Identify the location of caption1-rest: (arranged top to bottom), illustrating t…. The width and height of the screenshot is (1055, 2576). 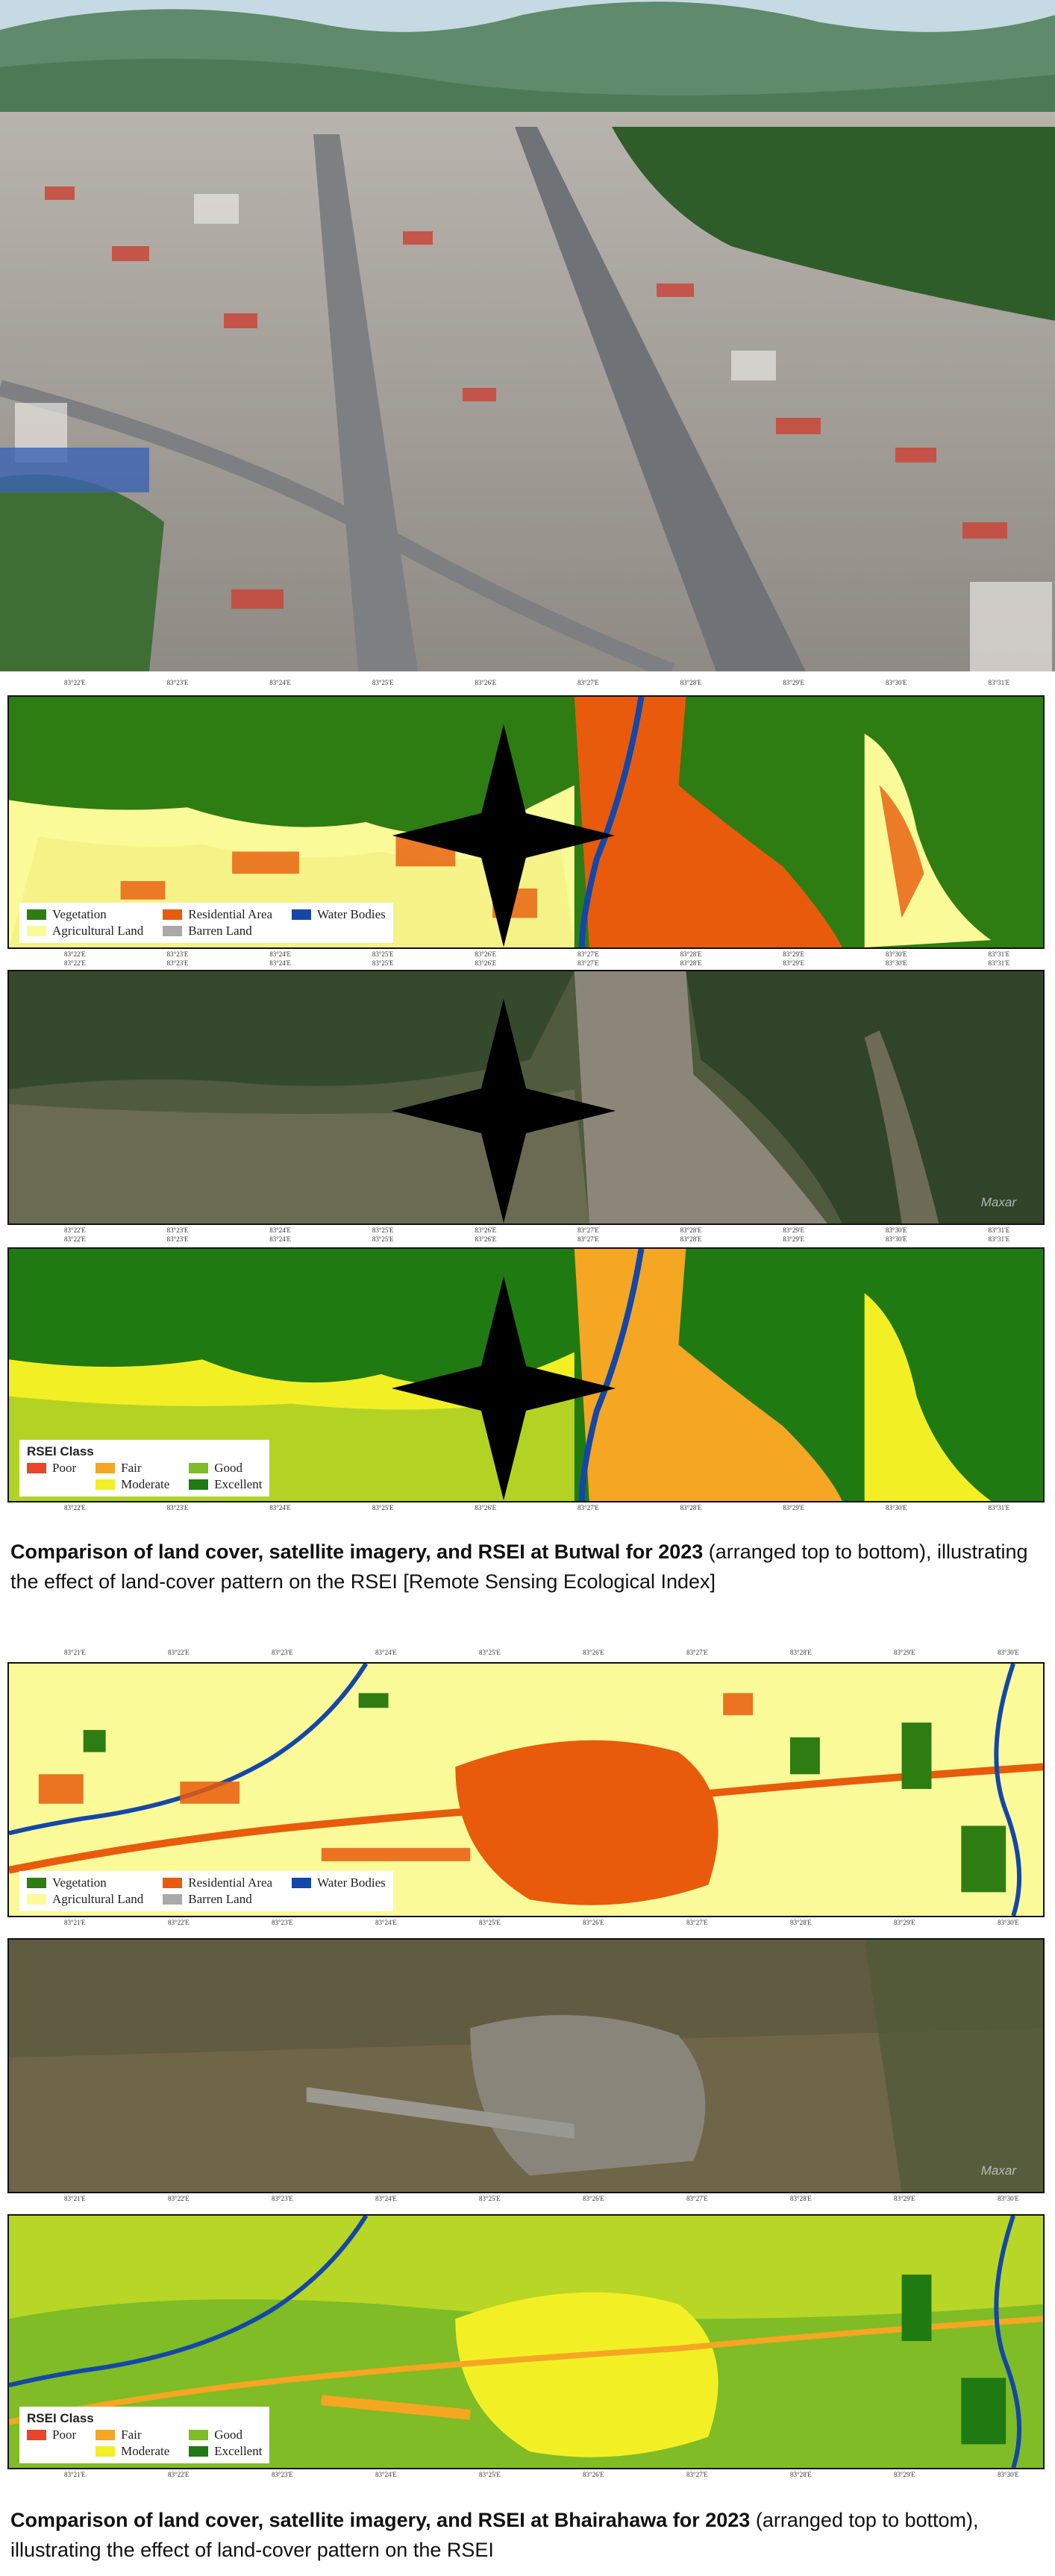
(519, 1567).